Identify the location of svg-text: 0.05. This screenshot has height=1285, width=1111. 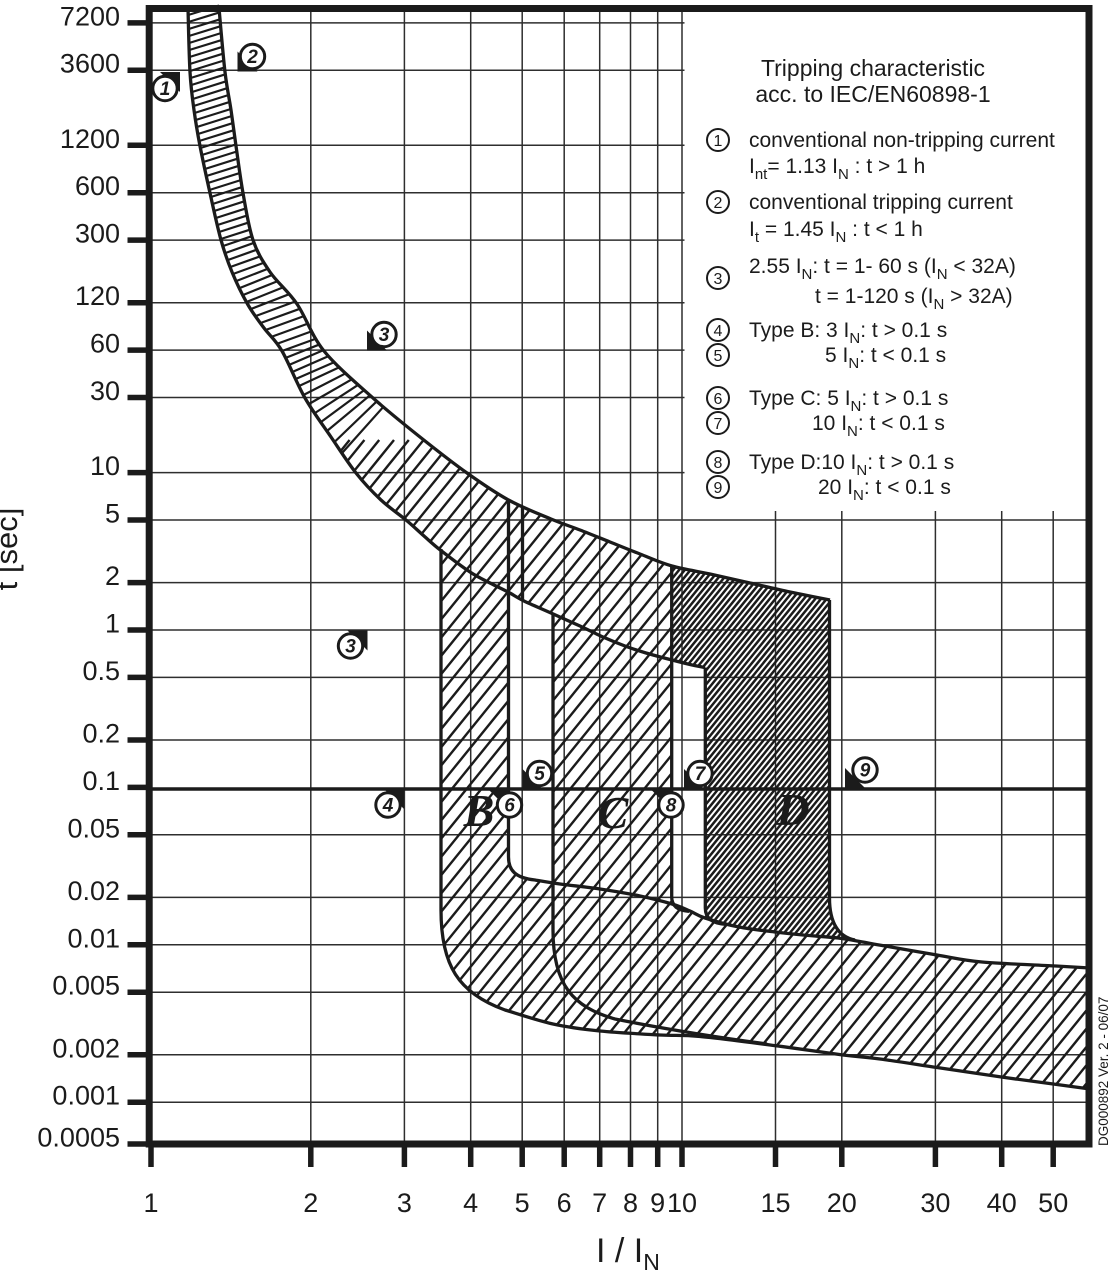
(93, 828).